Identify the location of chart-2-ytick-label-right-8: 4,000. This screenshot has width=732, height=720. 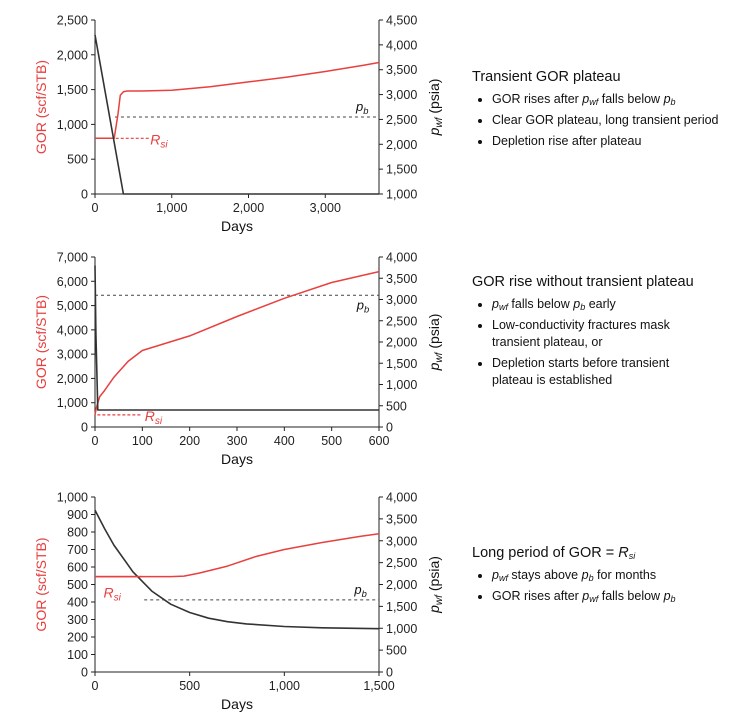
(401, 258).